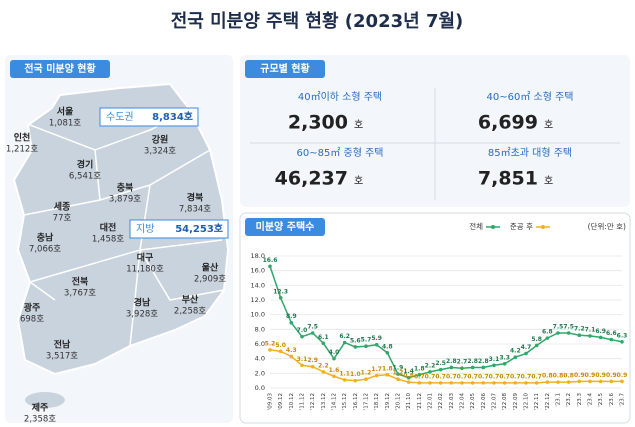 This screenshot has height=427, width=635. I want to click on data-label: 6.8, so click(547, 332).